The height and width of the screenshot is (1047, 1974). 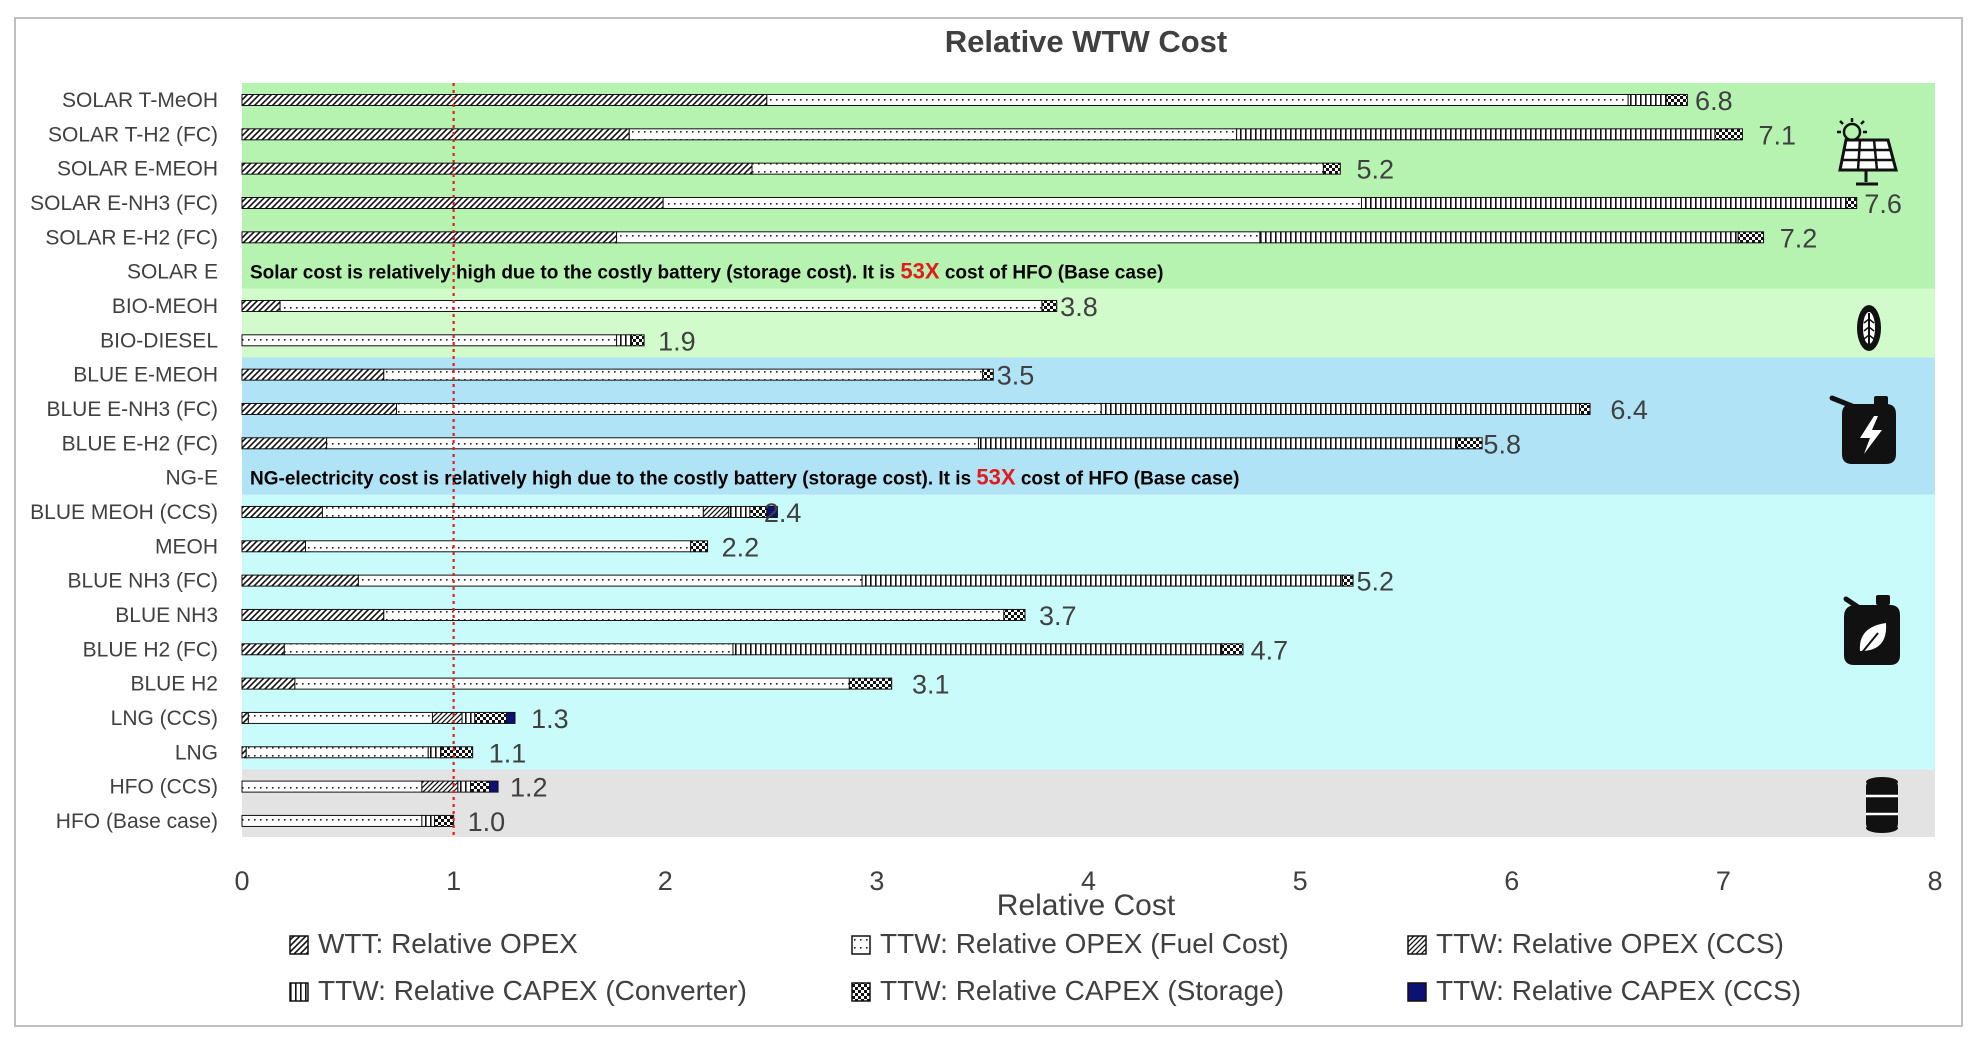 I want to click on total-label: 7.1, so click(x=1778, y=135).